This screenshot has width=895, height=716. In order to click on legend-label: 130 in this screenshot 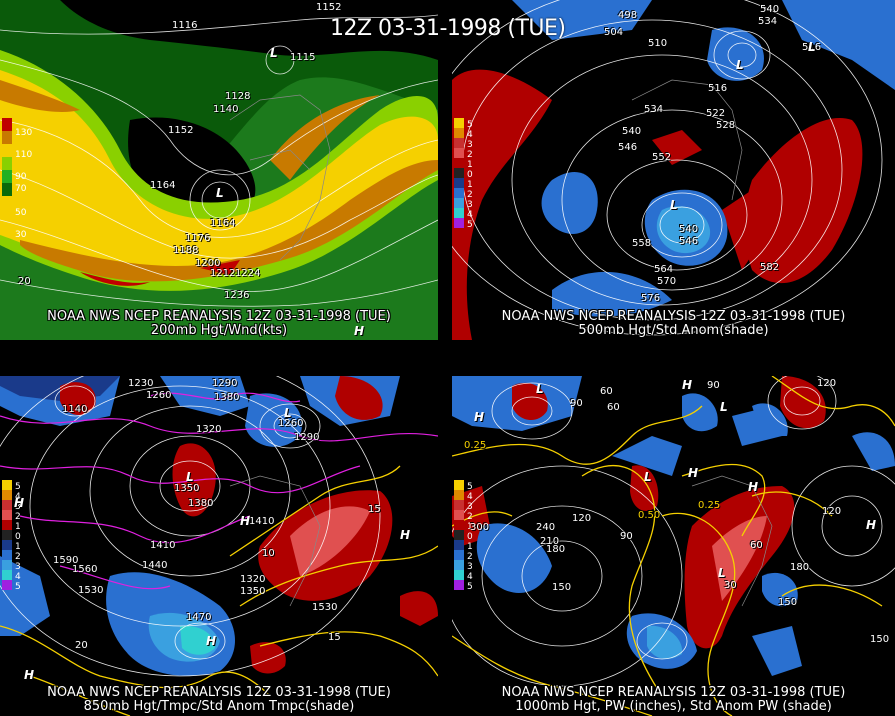, I will do `click(24, 133)`.